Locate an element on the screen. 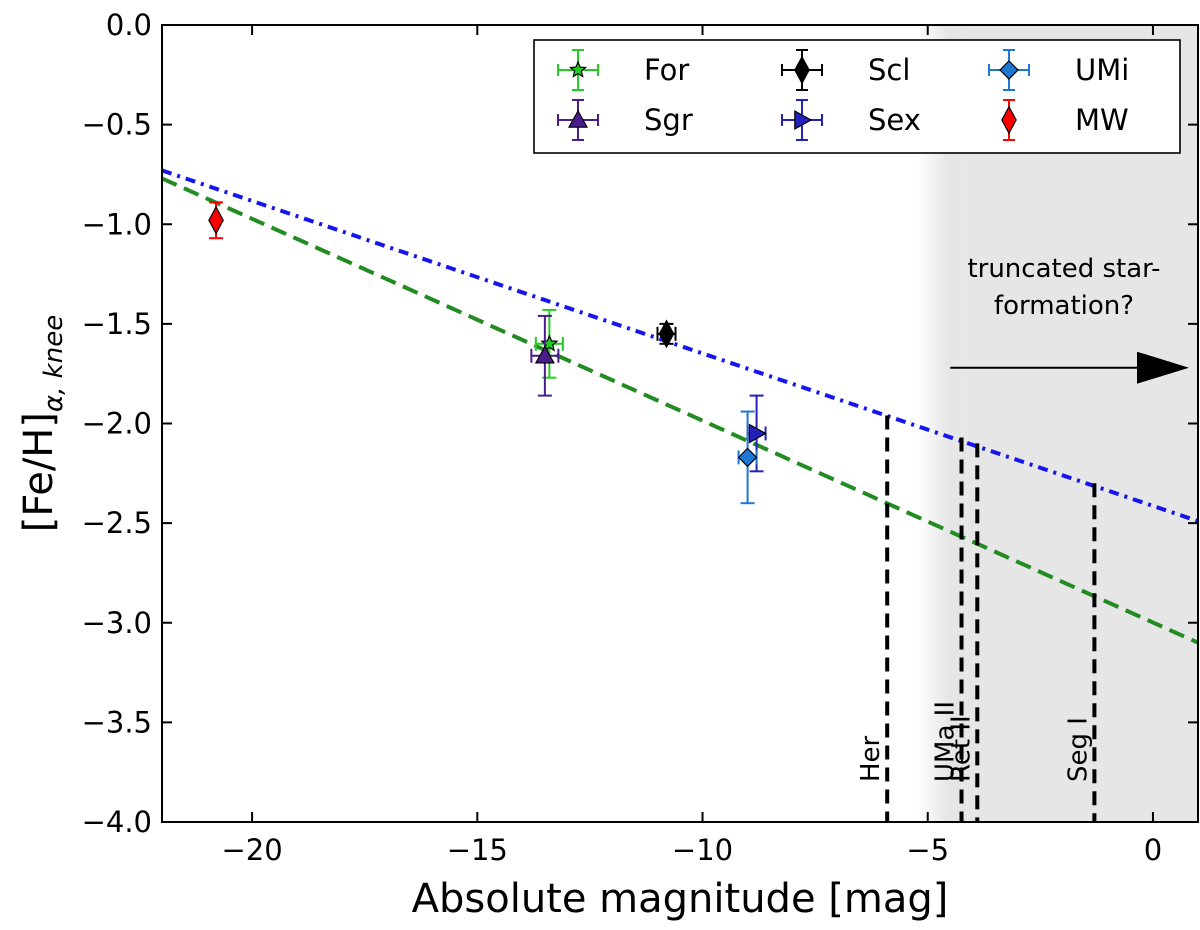  legend-label: Sex is located at coordinates (894, 120).